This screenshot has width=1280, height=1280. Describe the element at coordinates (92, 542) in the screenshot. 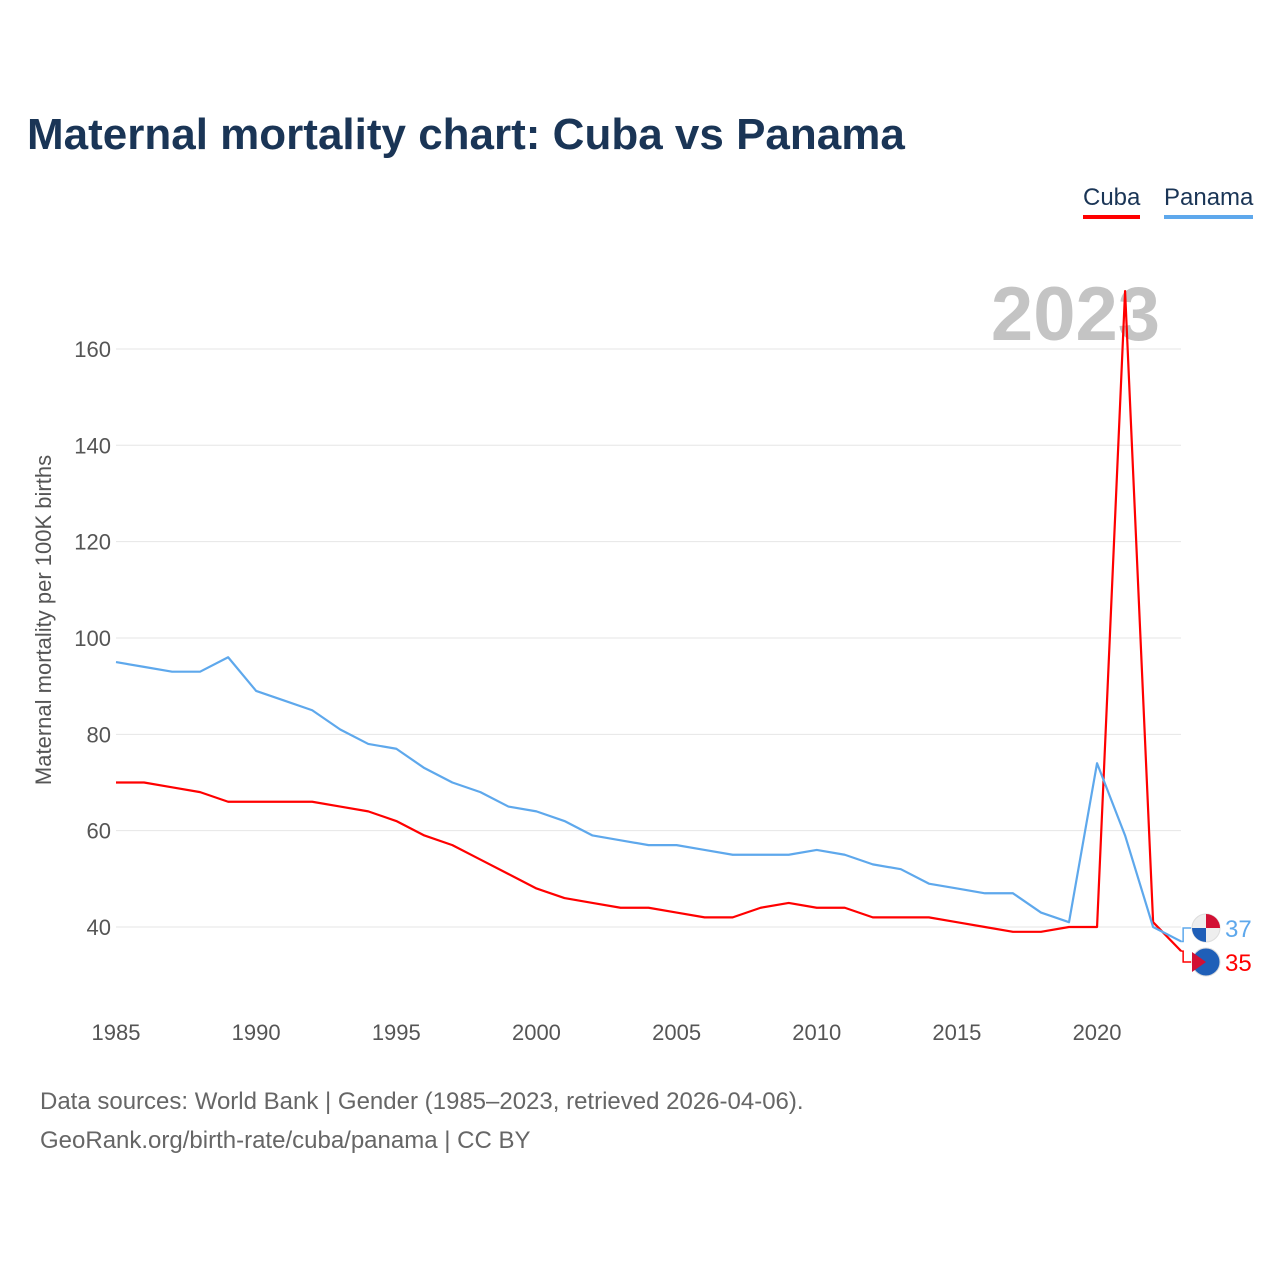

I see `y-tick-label: 120` at that location.